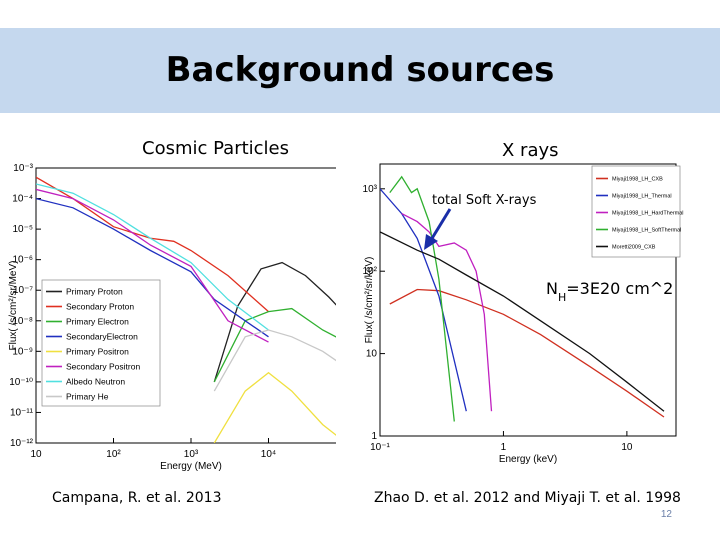 The height and width of the screenshot is (540, 720). I want to click on xray-series-miyaji1998-lh-softthermal, so click(422, 298).